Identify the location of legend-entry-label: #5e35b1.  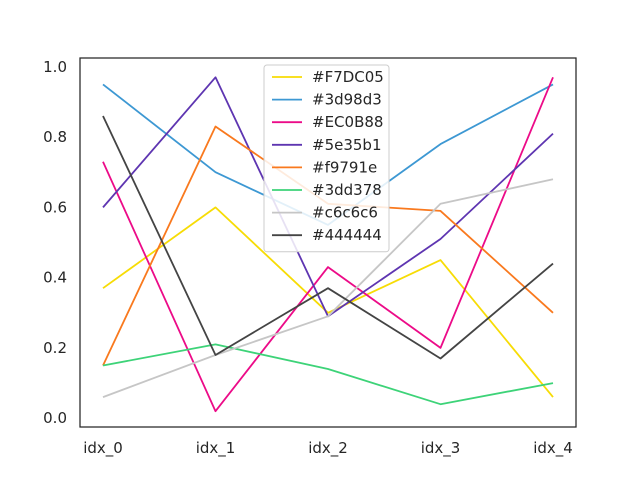
(347, 145).